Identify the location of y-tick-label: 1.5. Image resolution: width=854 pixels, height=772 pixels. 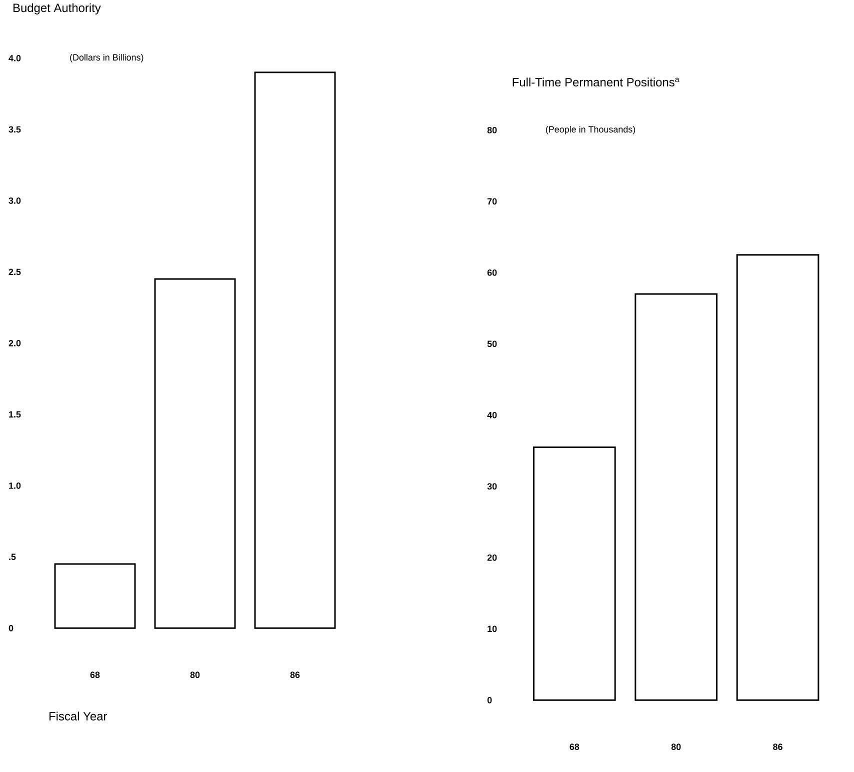
(15, 414).